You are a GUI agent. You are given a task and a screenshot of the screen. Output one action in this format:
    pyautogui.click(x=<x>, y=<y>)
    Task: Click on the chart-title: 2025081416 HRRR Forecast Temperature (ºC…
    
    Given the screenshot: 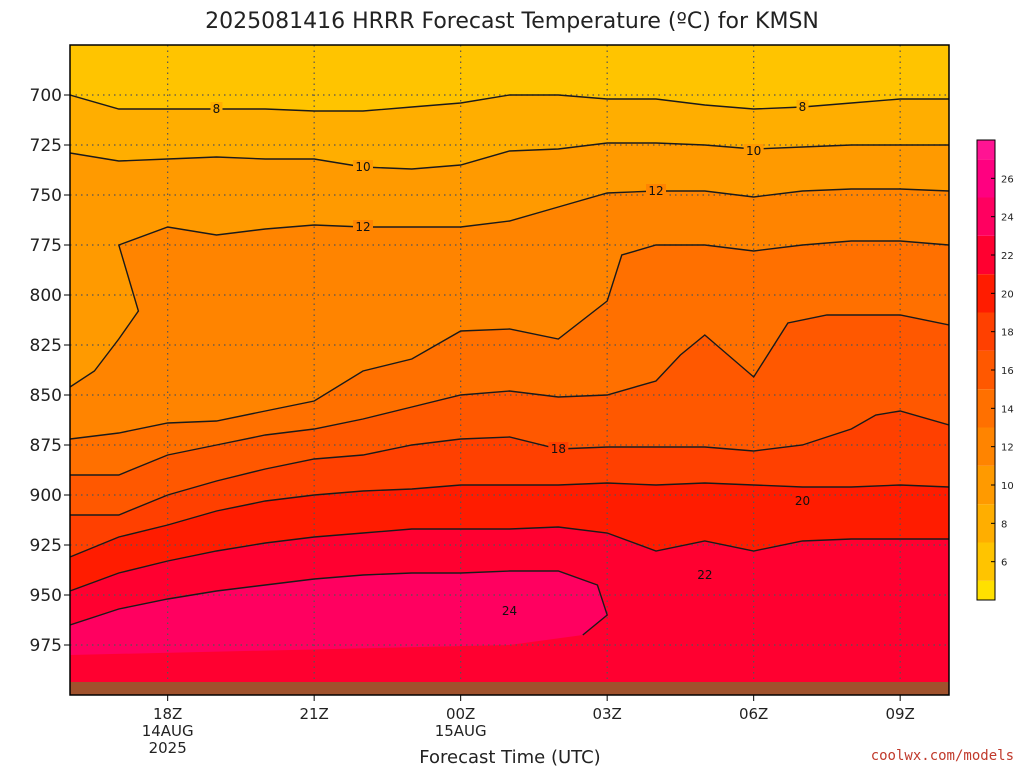 What is the action you would take?
    pyautogui.click(x=512, y=21)
    